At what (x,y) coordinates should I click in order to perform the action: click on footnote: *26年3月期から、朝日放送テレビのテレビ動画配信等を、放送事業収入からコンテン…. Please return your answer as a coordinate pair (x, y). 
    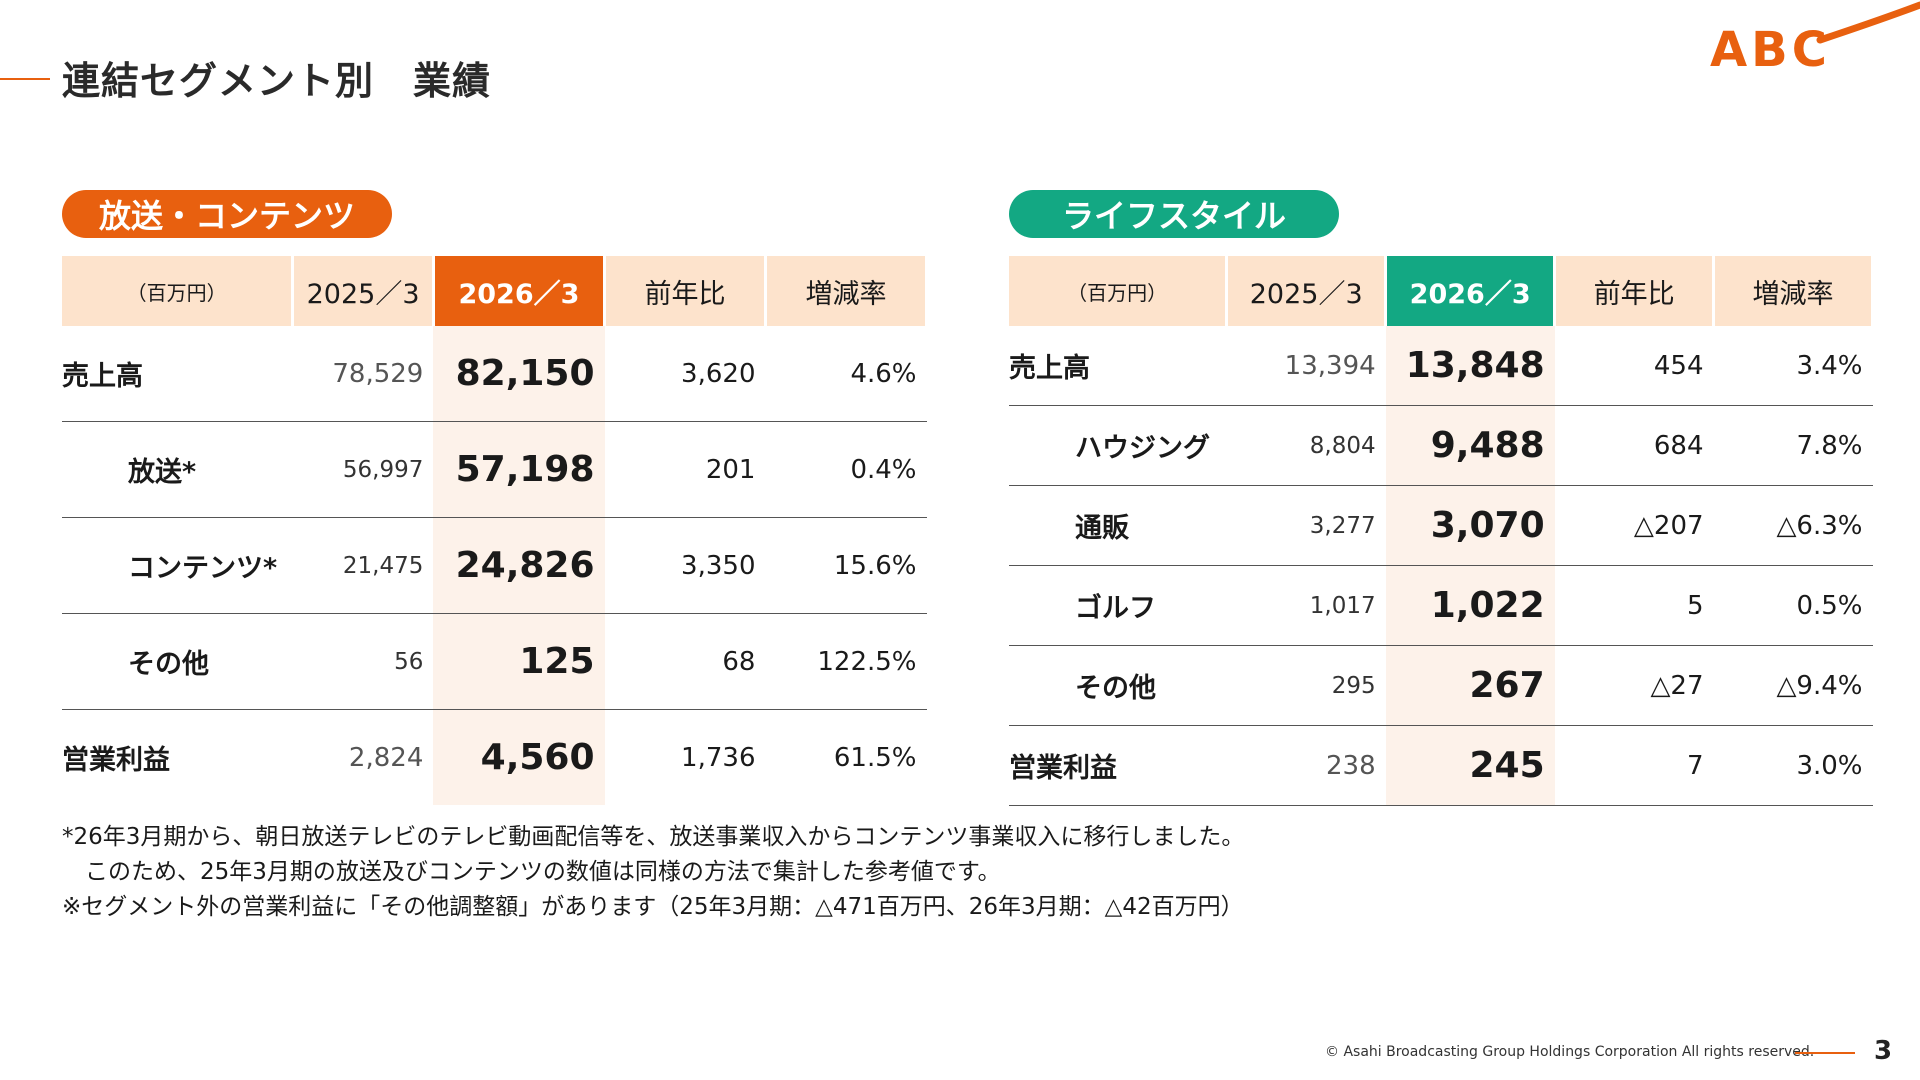
    Looking at the image, I should click on (653, 837).